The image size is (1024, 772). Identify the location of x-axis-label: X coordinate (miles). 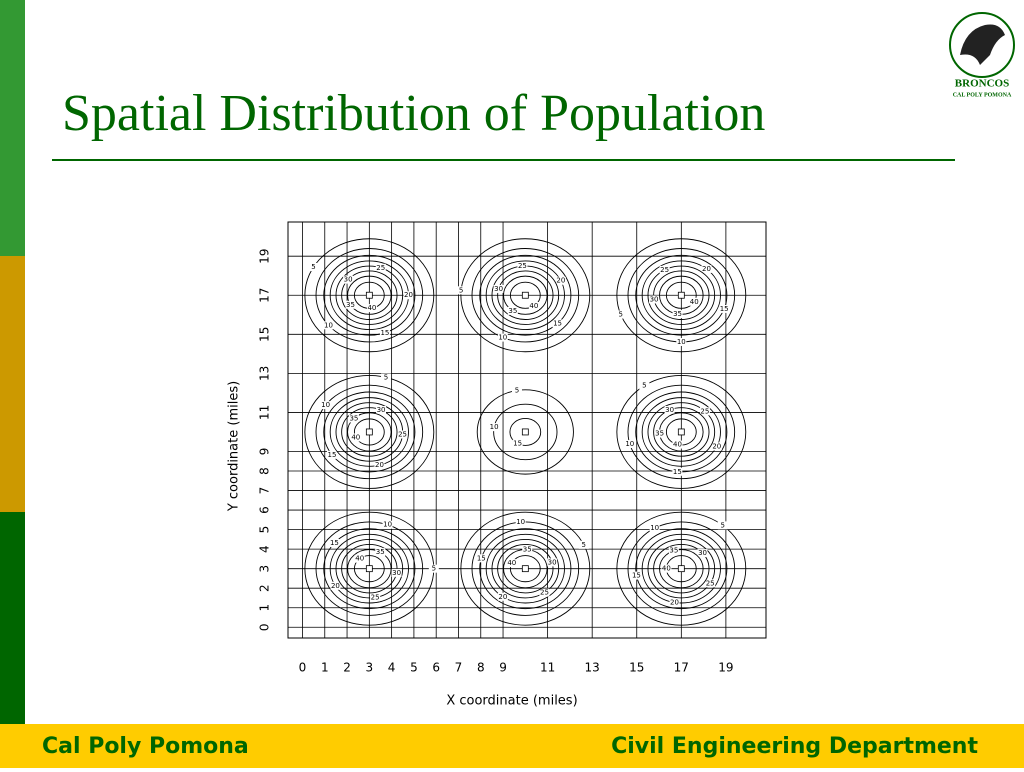
(511, 701).